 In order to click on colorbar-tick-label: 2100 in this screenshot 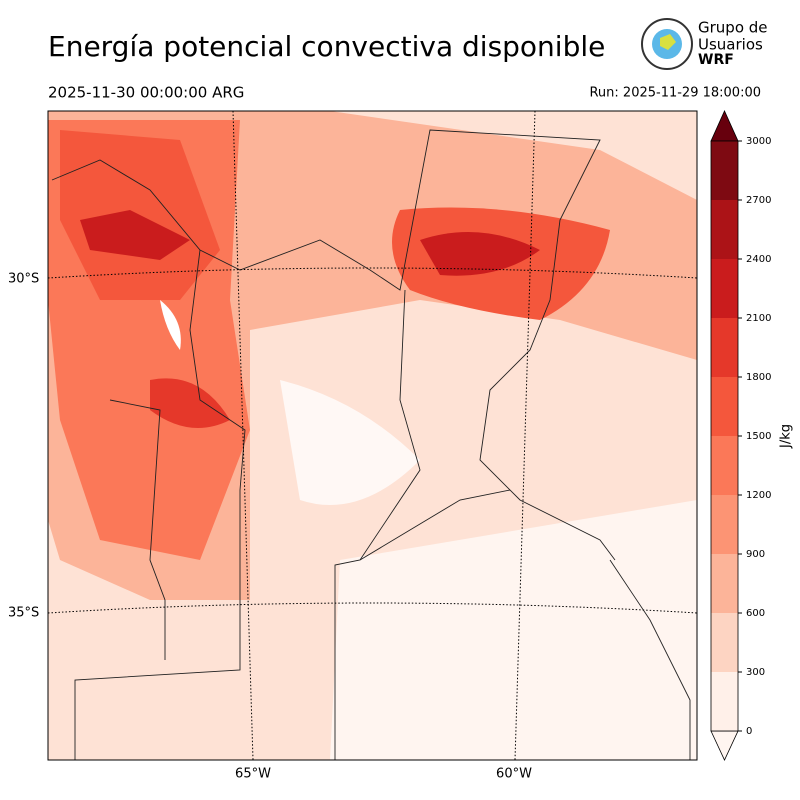, I will do `click(758, 318)`.